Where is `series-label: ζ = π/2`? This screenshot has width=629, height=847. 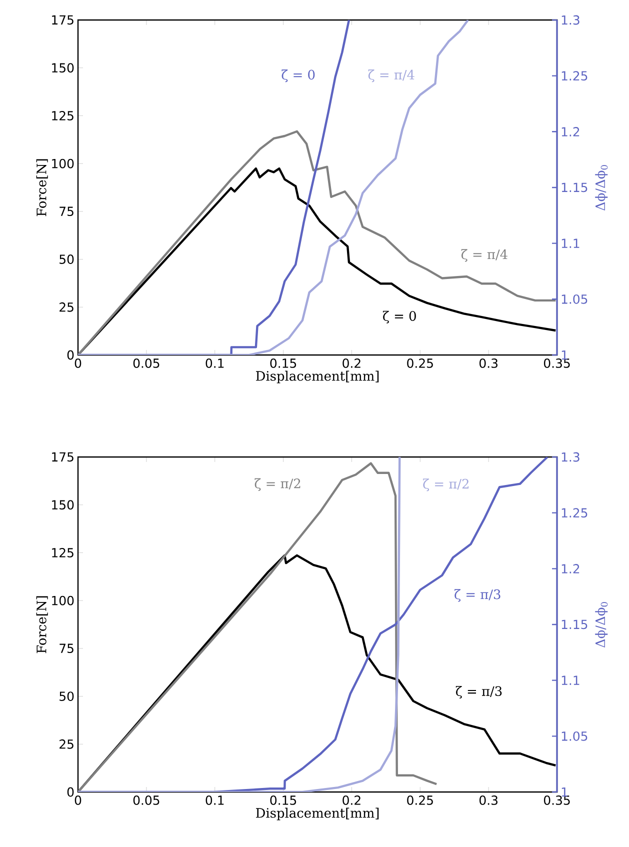 series-label: ζ = π/2 is located at coordinates (445, 485).